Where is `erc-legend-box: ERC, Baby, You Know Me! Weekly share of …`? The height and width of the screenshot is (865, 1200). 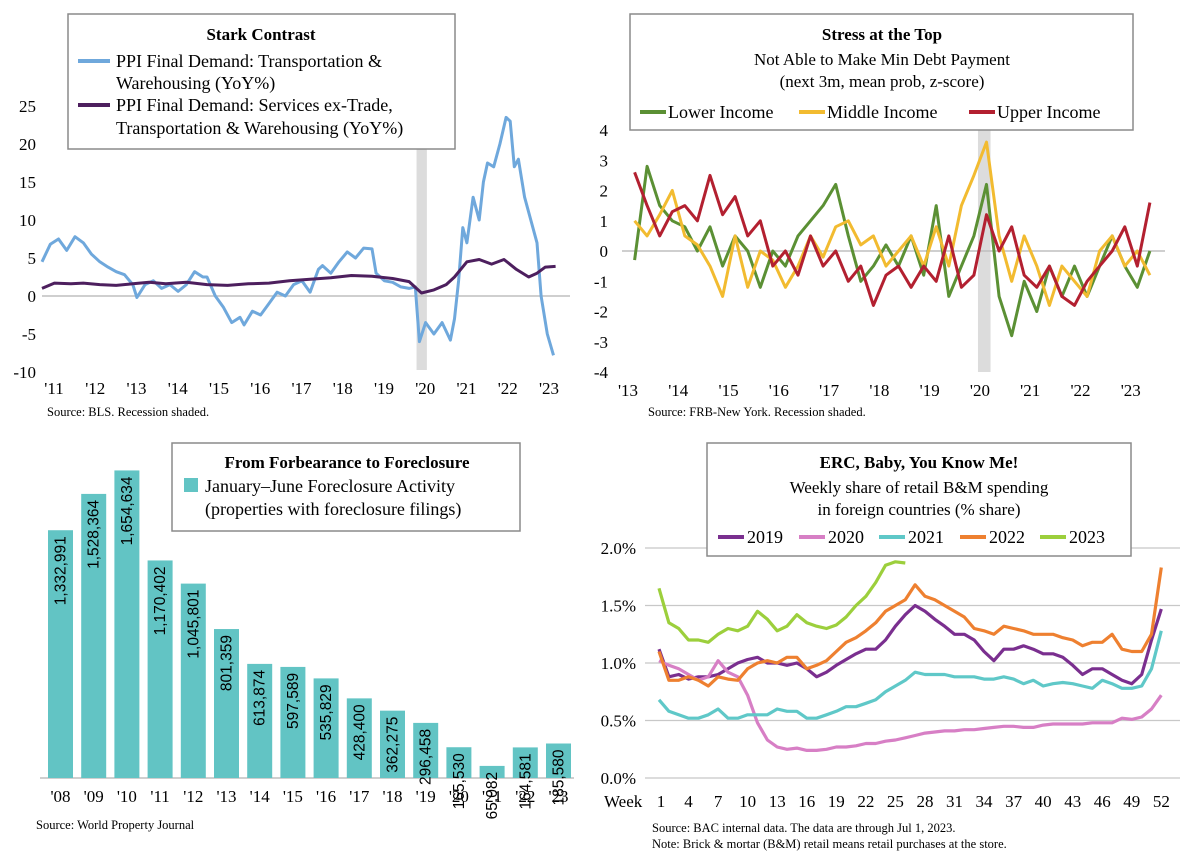
erc-legend-box: ERC, Baby, You Know Me! Weekly share of … is located at coordinates (919, 499).